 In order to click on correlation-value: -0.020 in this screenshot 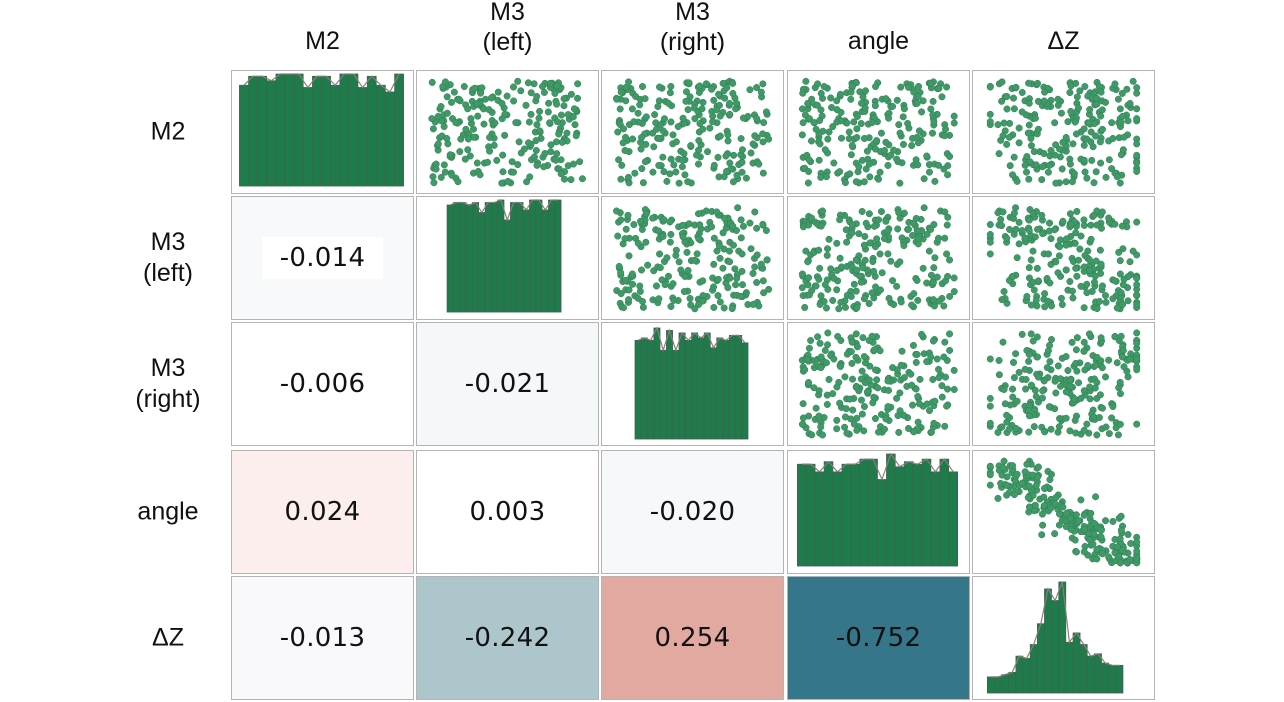, I will do `click(692, 512)`.